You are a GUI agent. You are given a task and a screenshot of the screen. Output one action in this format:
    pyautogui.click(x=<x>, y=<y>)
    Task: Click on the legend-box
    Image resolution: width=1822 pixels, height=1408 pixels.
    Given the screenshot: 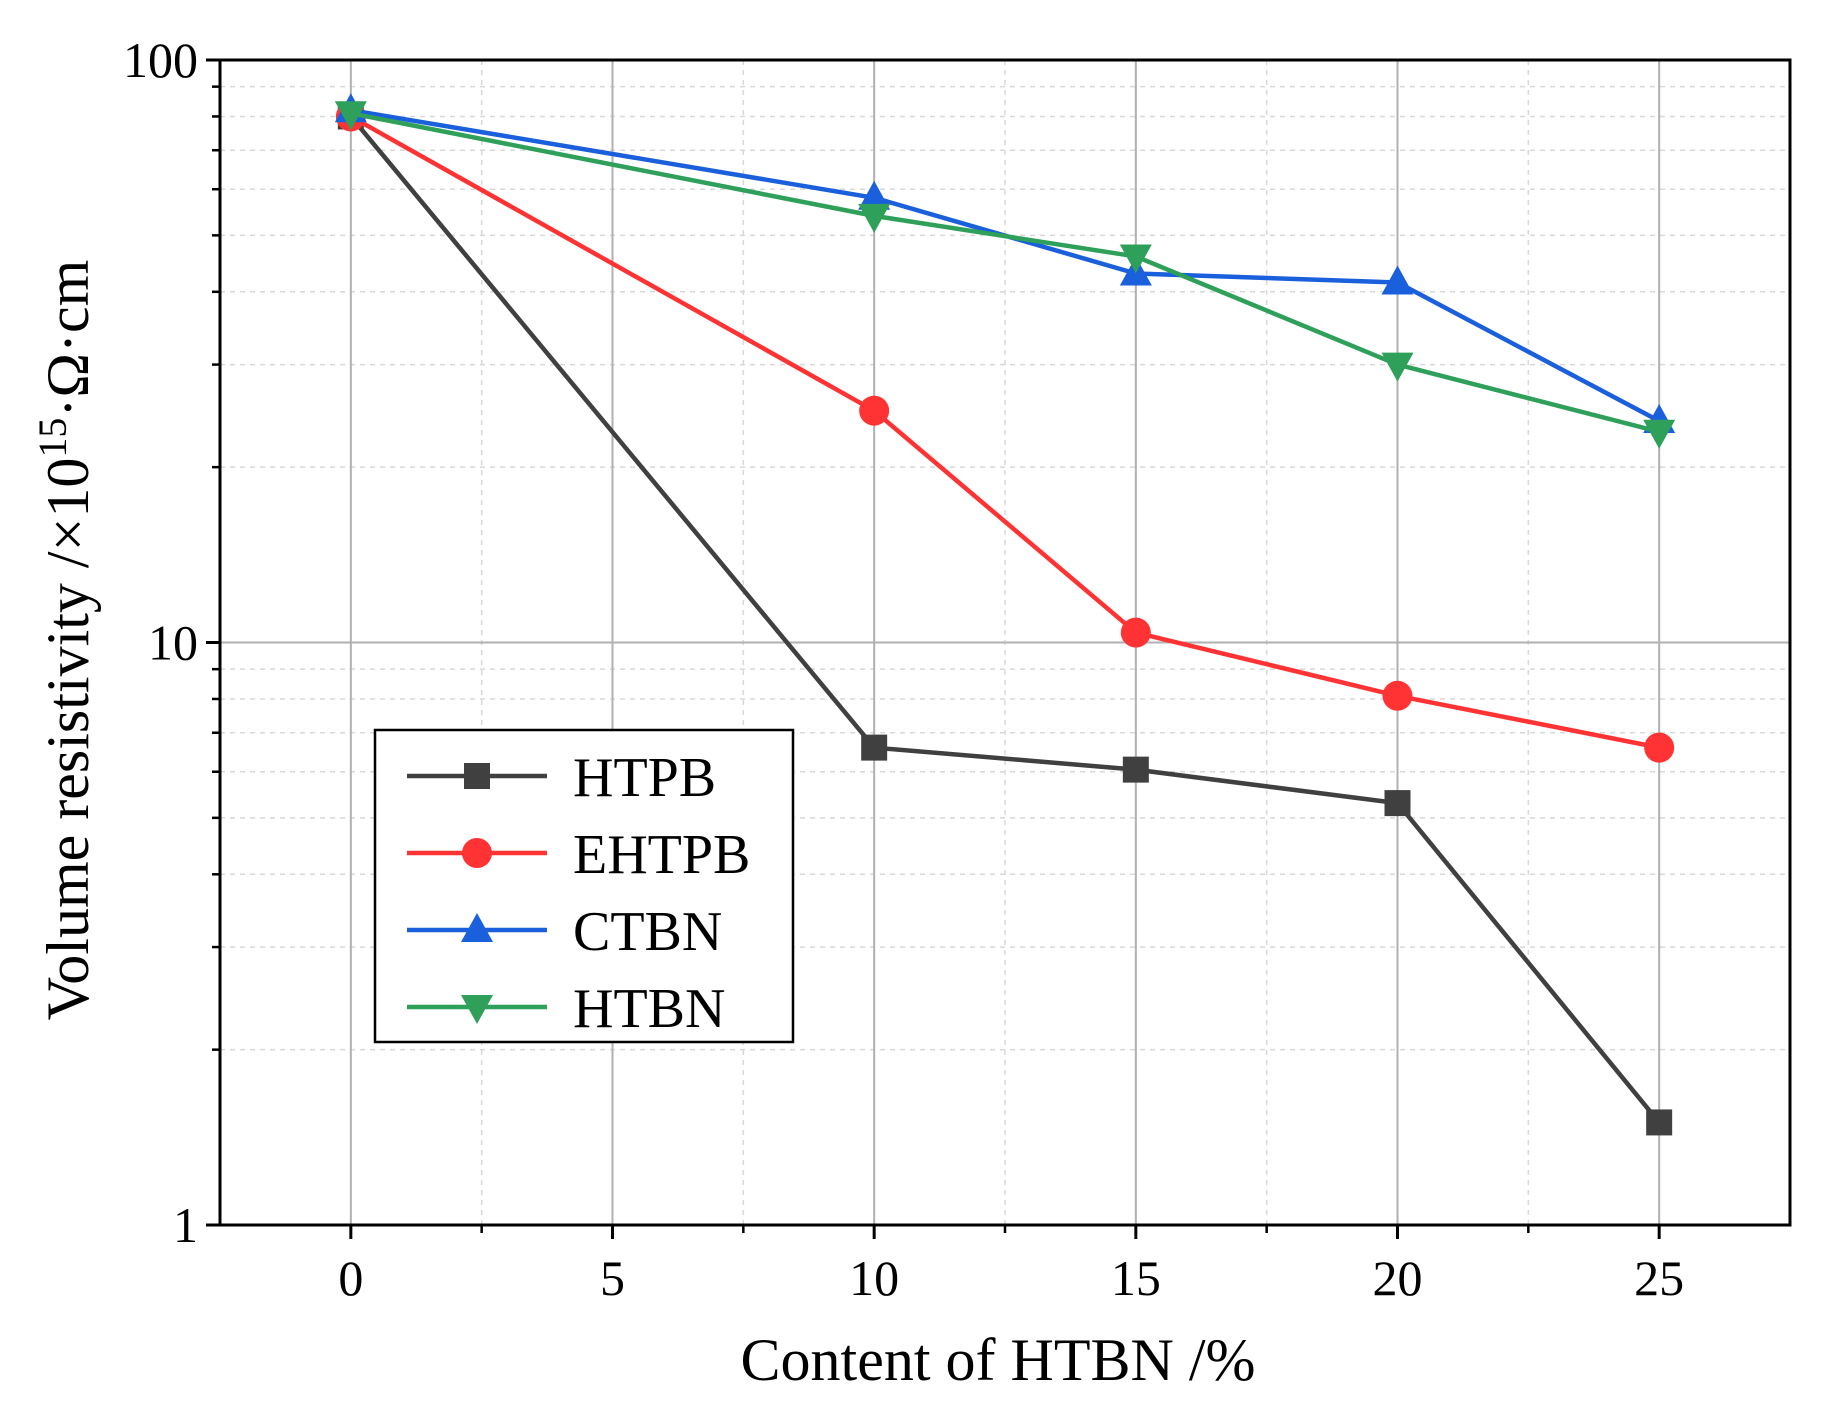 What is the action you would take?
    pyautogui.click(x=584, y=886)
    